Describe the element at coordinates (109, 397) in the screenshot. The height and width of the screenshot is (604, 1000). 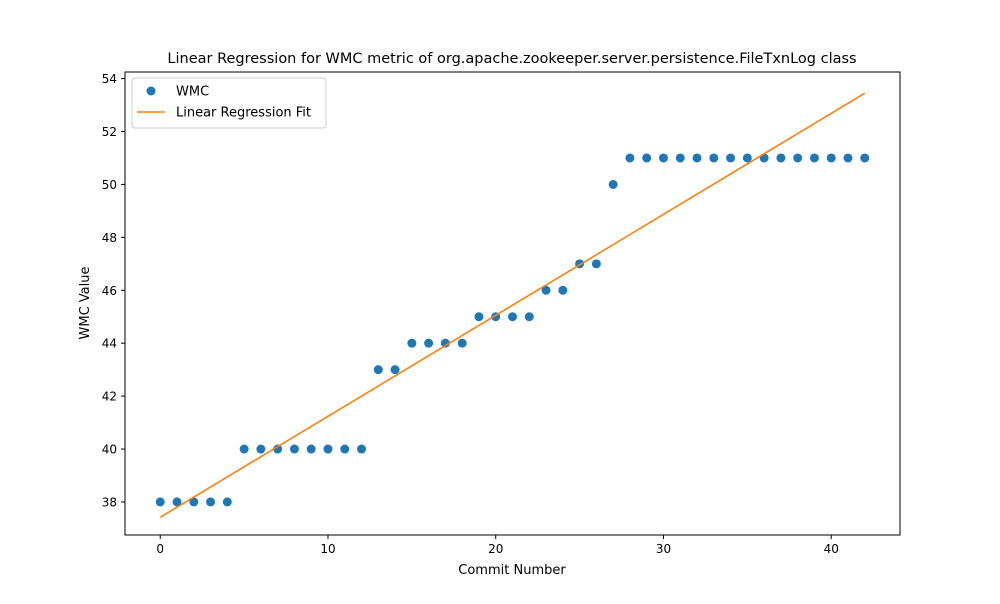
I see `y-tick-label: 42` at that location.